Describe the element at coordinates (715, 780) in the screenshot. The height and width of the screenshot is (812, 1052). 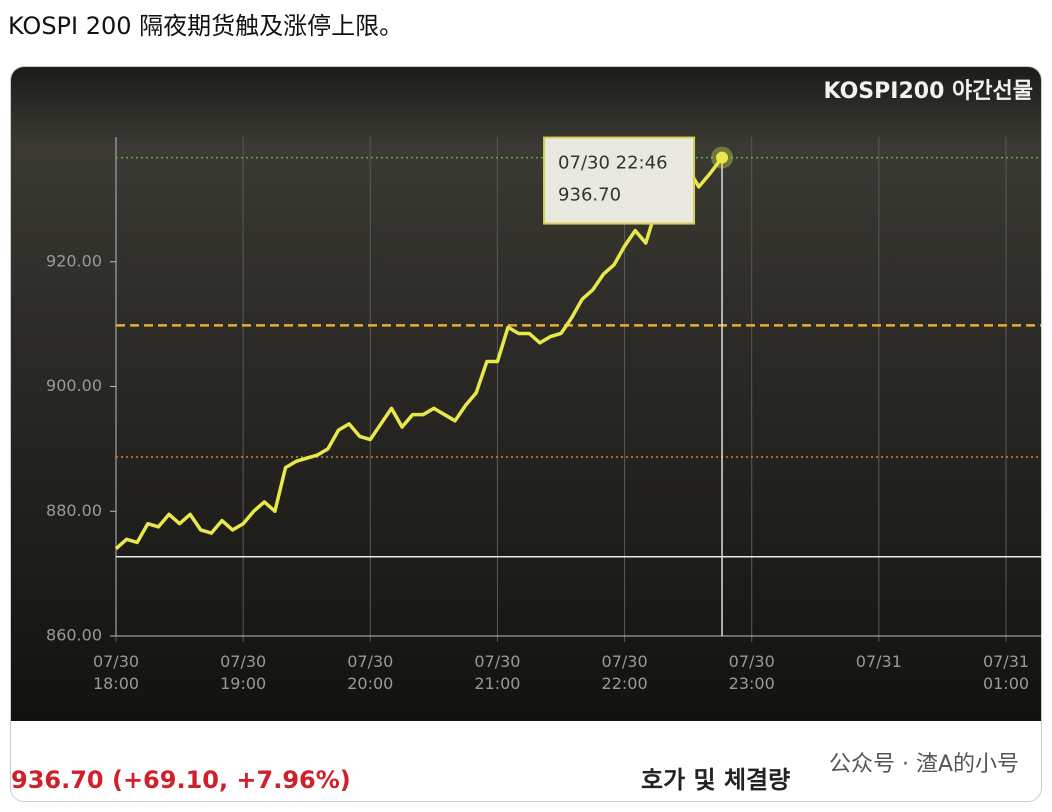
I see `tab-label: 호가 및 체결량` at that location.